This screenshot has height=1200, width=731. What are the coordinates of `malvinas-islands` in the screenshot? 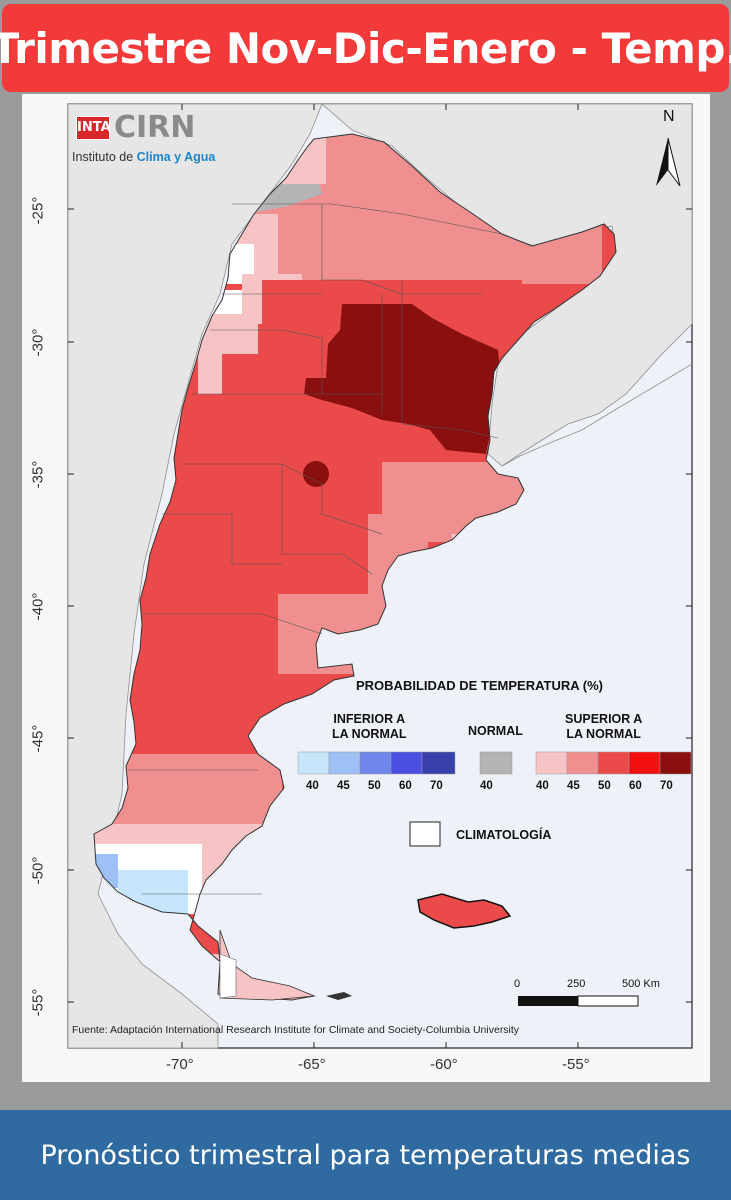 It's located at (464, 911).